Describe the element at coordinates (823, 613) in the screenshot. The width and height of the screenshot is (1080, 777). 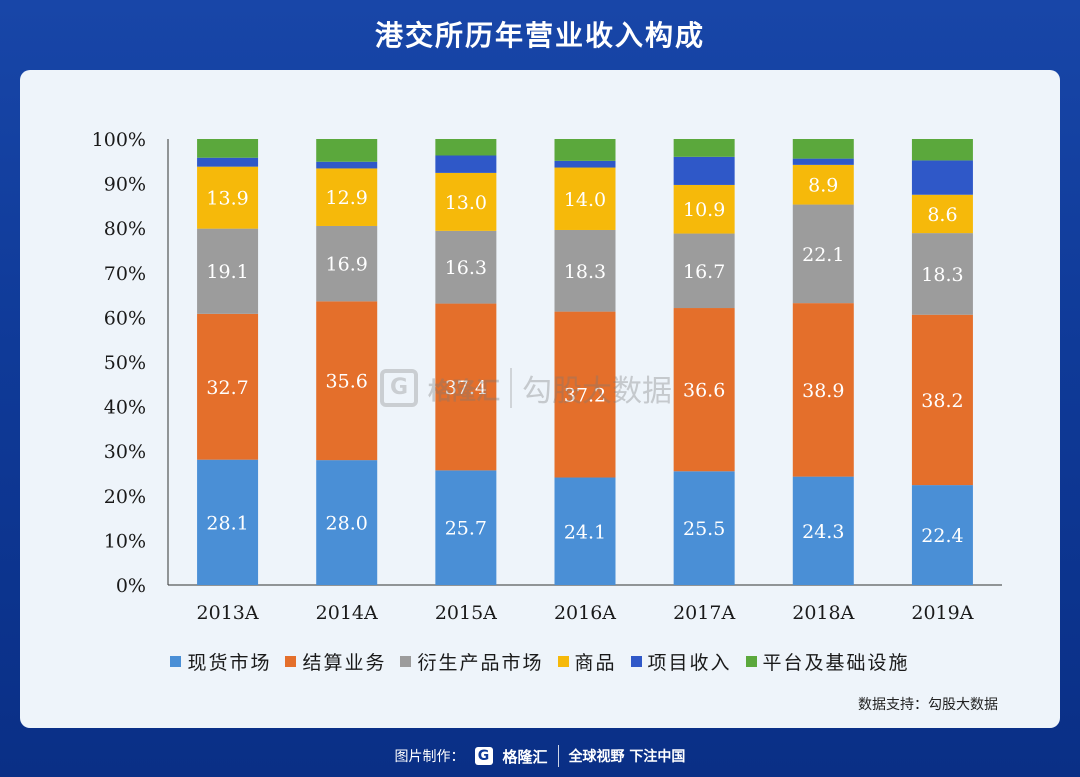
I see `x-tick-label: 2018A` at that location.